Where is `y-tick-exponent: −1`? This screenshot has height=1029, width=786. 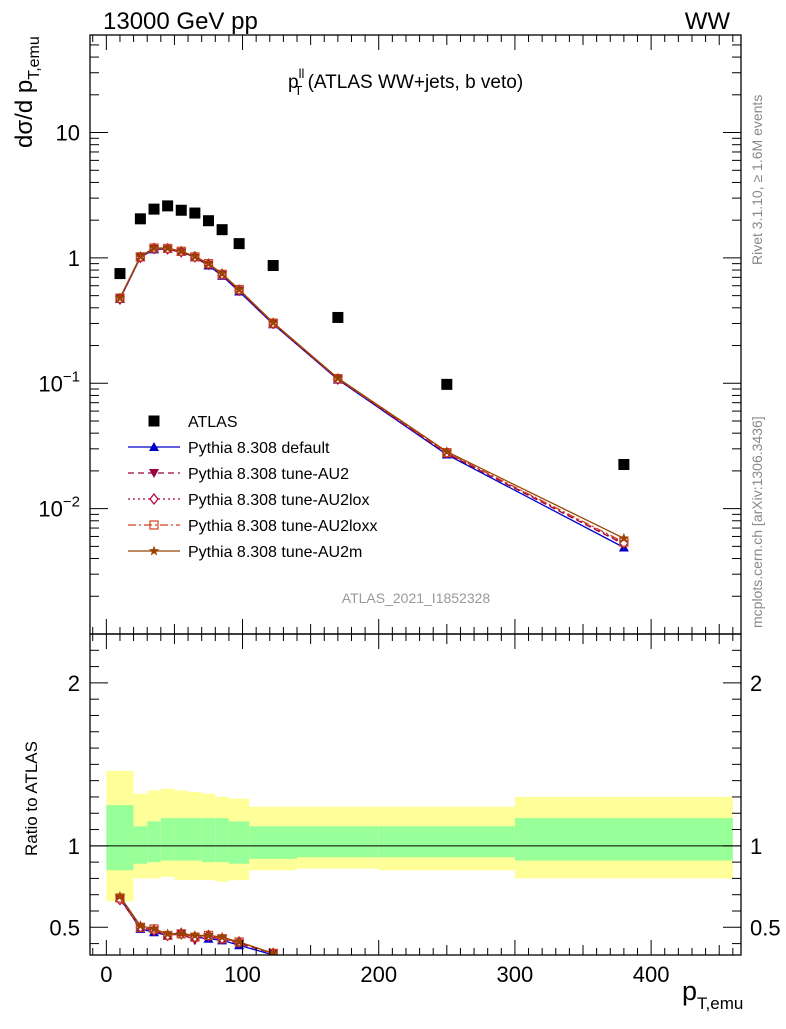 y-tick-exponent: −1 is located at coordinates (71, 376).